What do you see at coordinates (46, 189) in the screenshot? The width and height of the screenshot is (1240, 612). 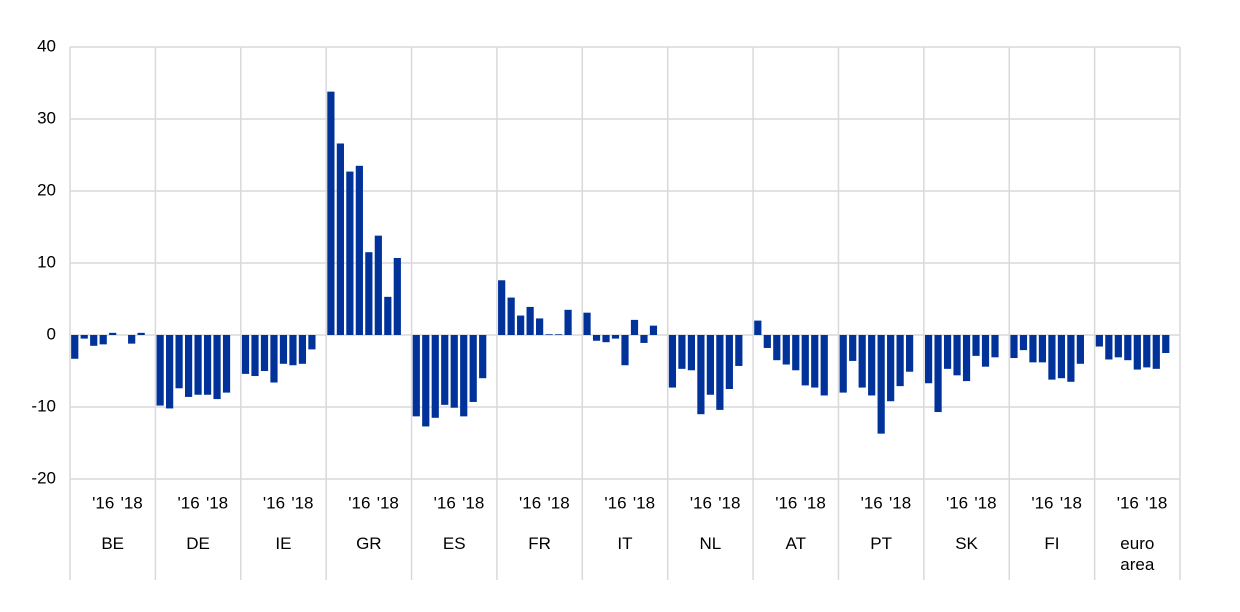 I see `y-tick-label: 20` at bounding box center [46, 189].